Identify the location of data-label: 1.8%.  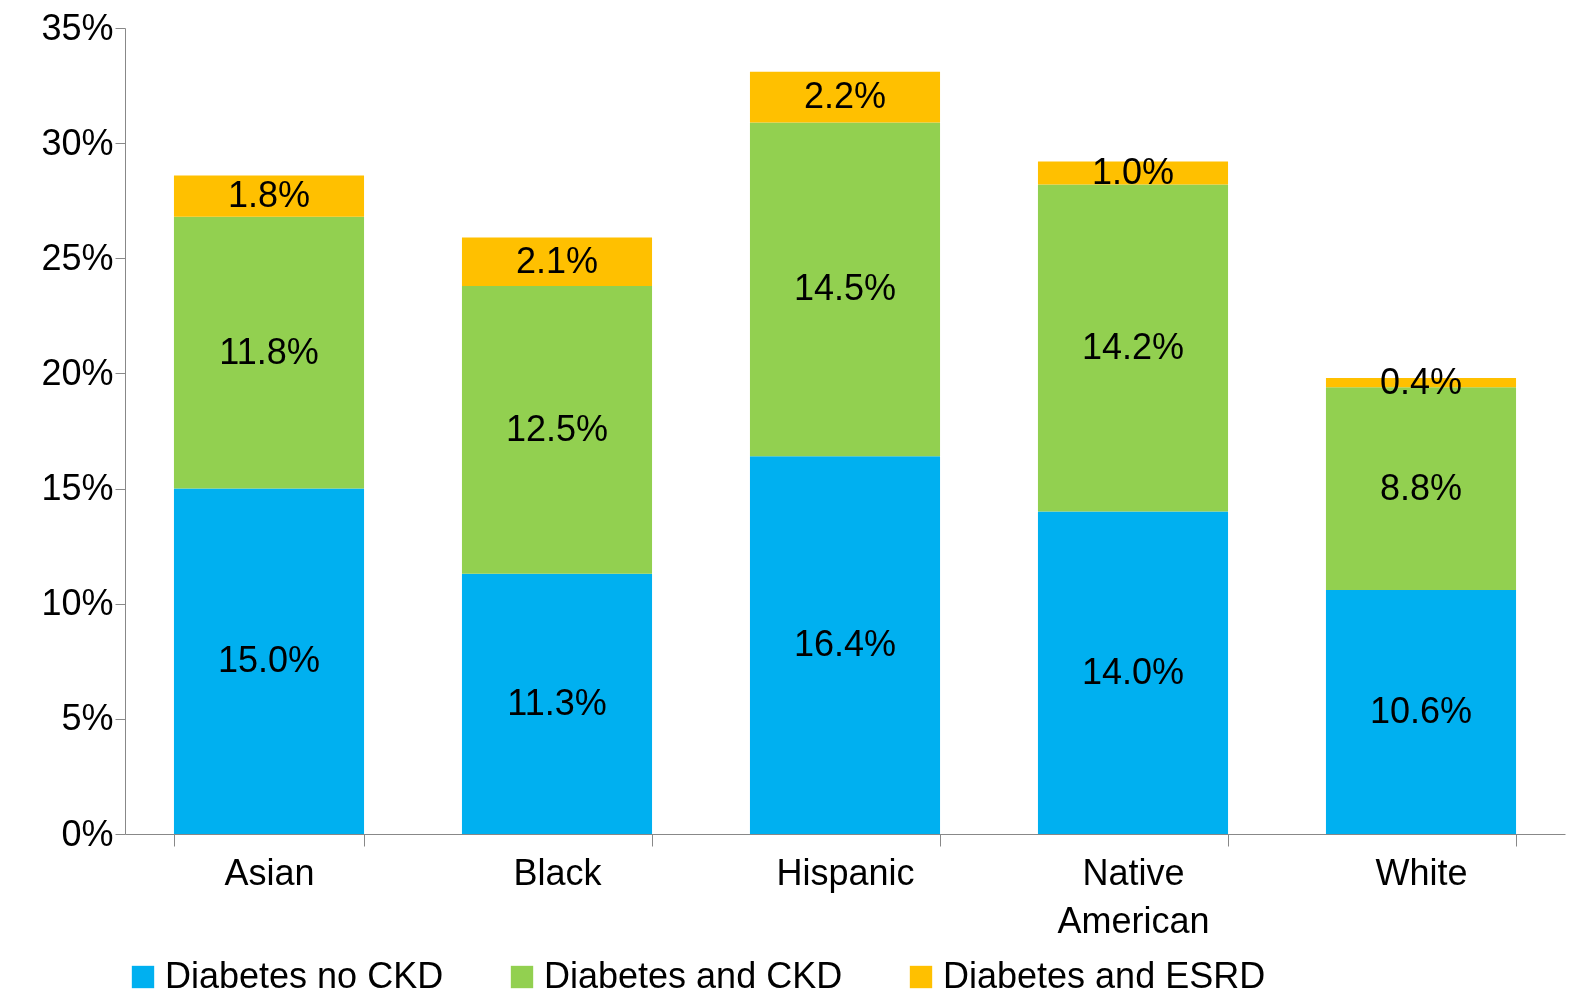
(269, 195).